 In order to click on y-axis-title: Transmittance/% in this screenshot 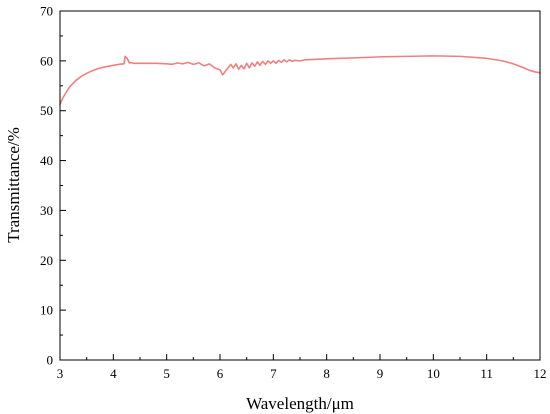, I will do `click(13, 185)`.